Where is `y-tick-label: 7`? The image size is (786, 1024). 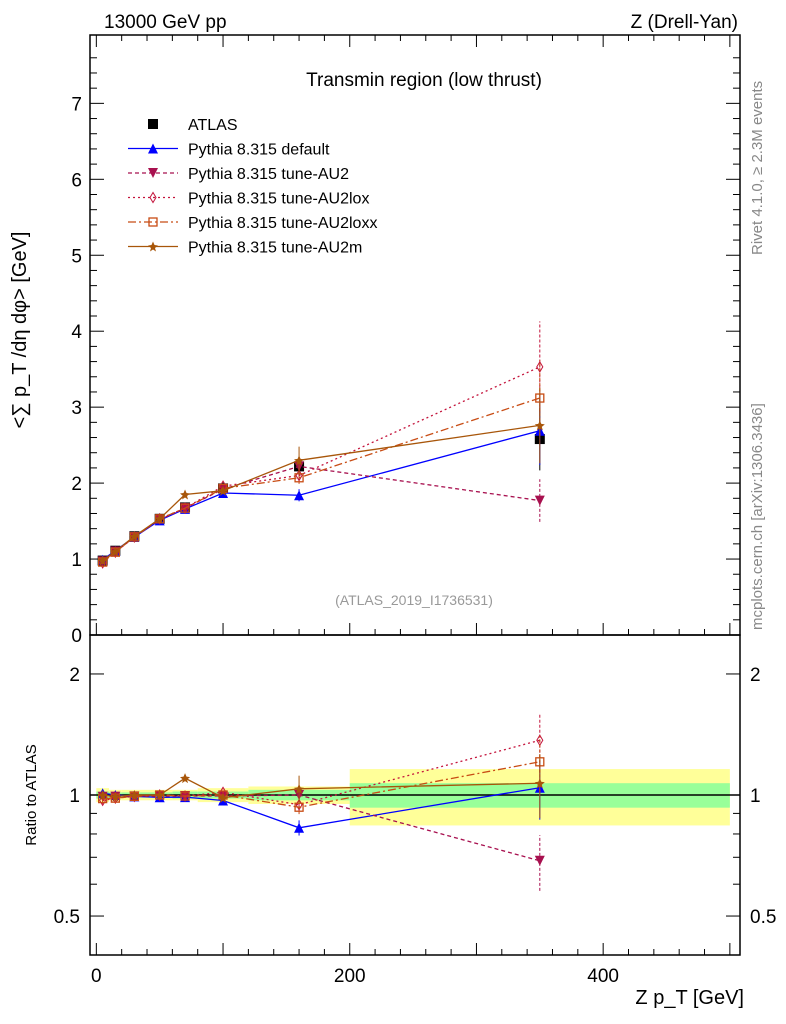 y-tick-label: 7 is located at coordinates (76, 104).